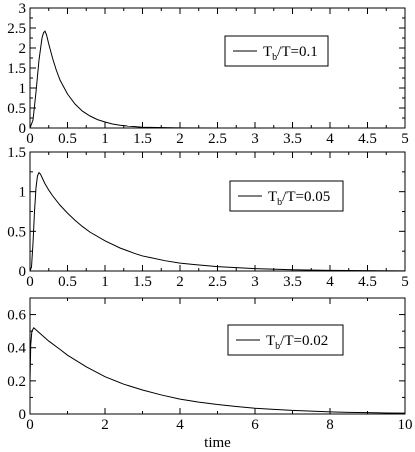  I want to click on legend: Tb/T=0.02, so click(285, 340).